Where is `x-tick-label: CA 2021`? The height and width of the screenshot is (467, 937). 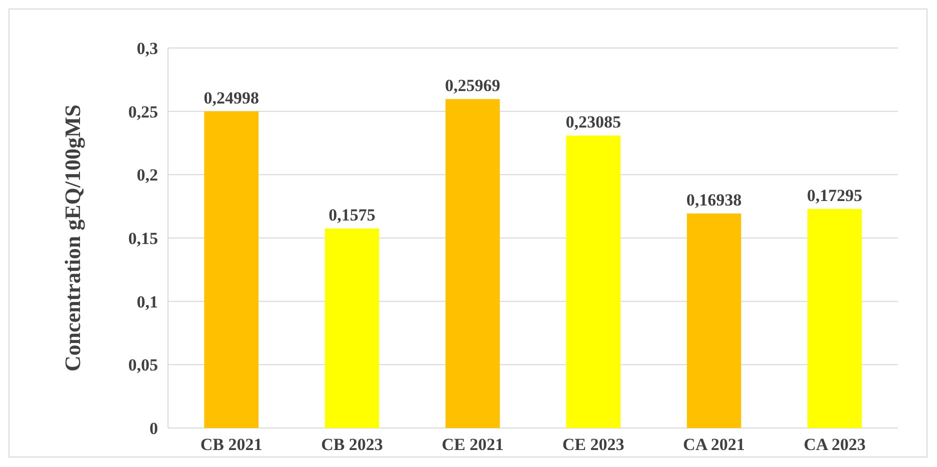
x-tick-label: CA 2021 is located at coordinates (714, 444).